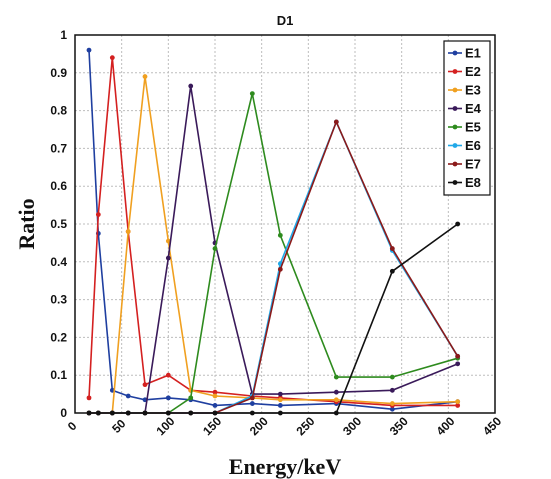  What do you see at coordinates (212, 426) in the screenshot?
I see `x-tick-label: 150` at bounding box center [212, 426].